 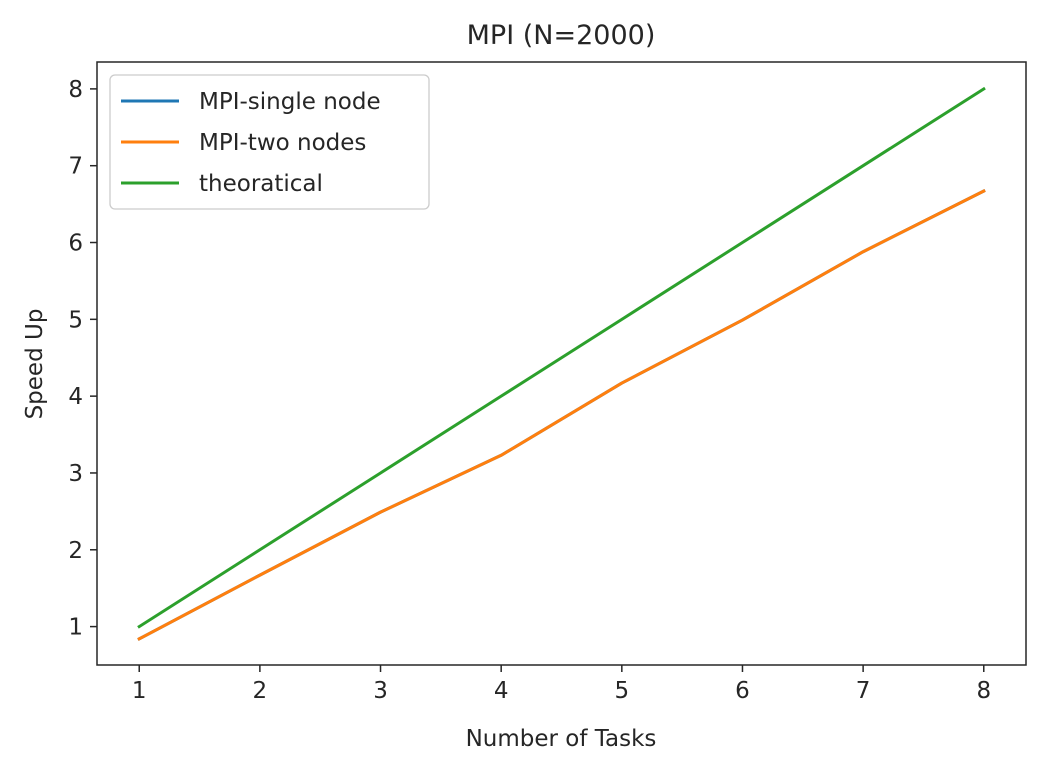 What do you see at coordinates (75, 320) in the screenshot?
I see `y-tick-label: 5` at bounding box center [75, 320].